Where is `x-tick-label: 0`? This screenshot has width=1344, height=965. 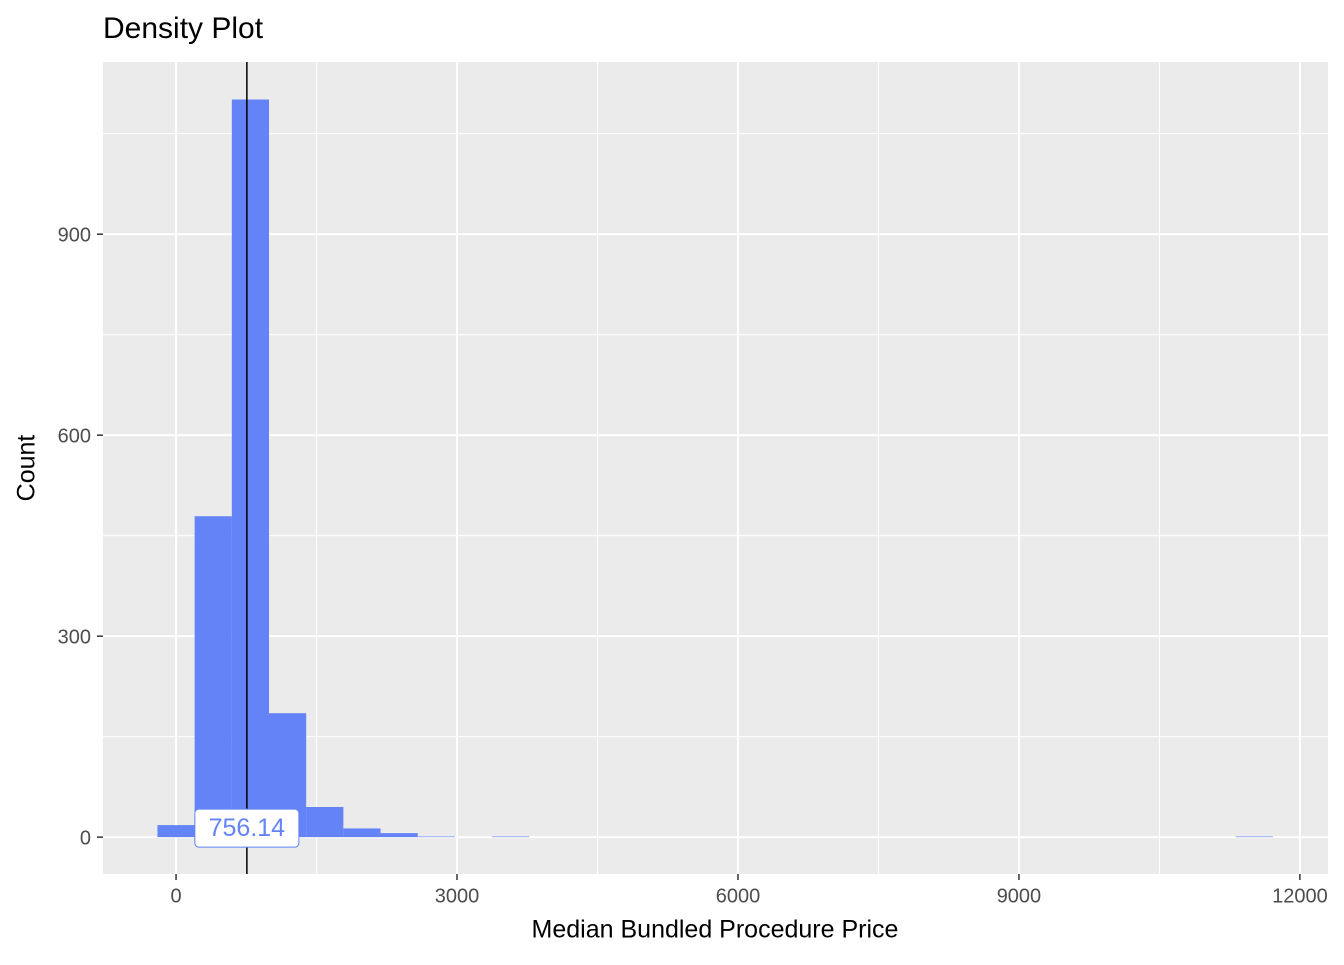
x-tick-label: 0 is located at coordinates (175, 896).